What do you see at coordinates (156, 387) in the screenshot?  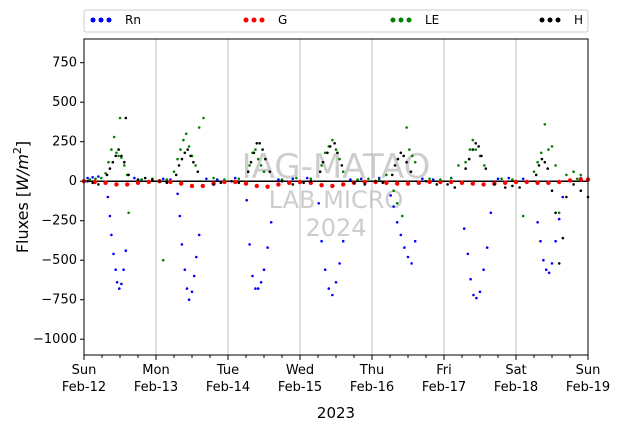 I see `x-tick-label-date-1: Feb-13` at bounding box center [156, 387].